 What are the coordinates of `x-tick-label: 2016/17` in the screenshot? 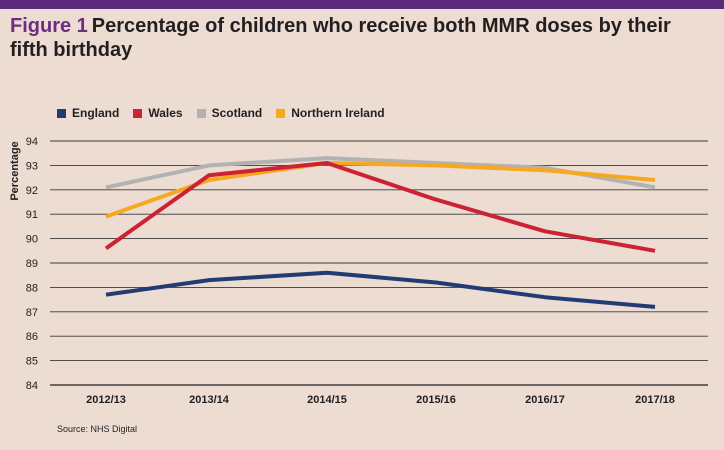 It's located at (545, 400).